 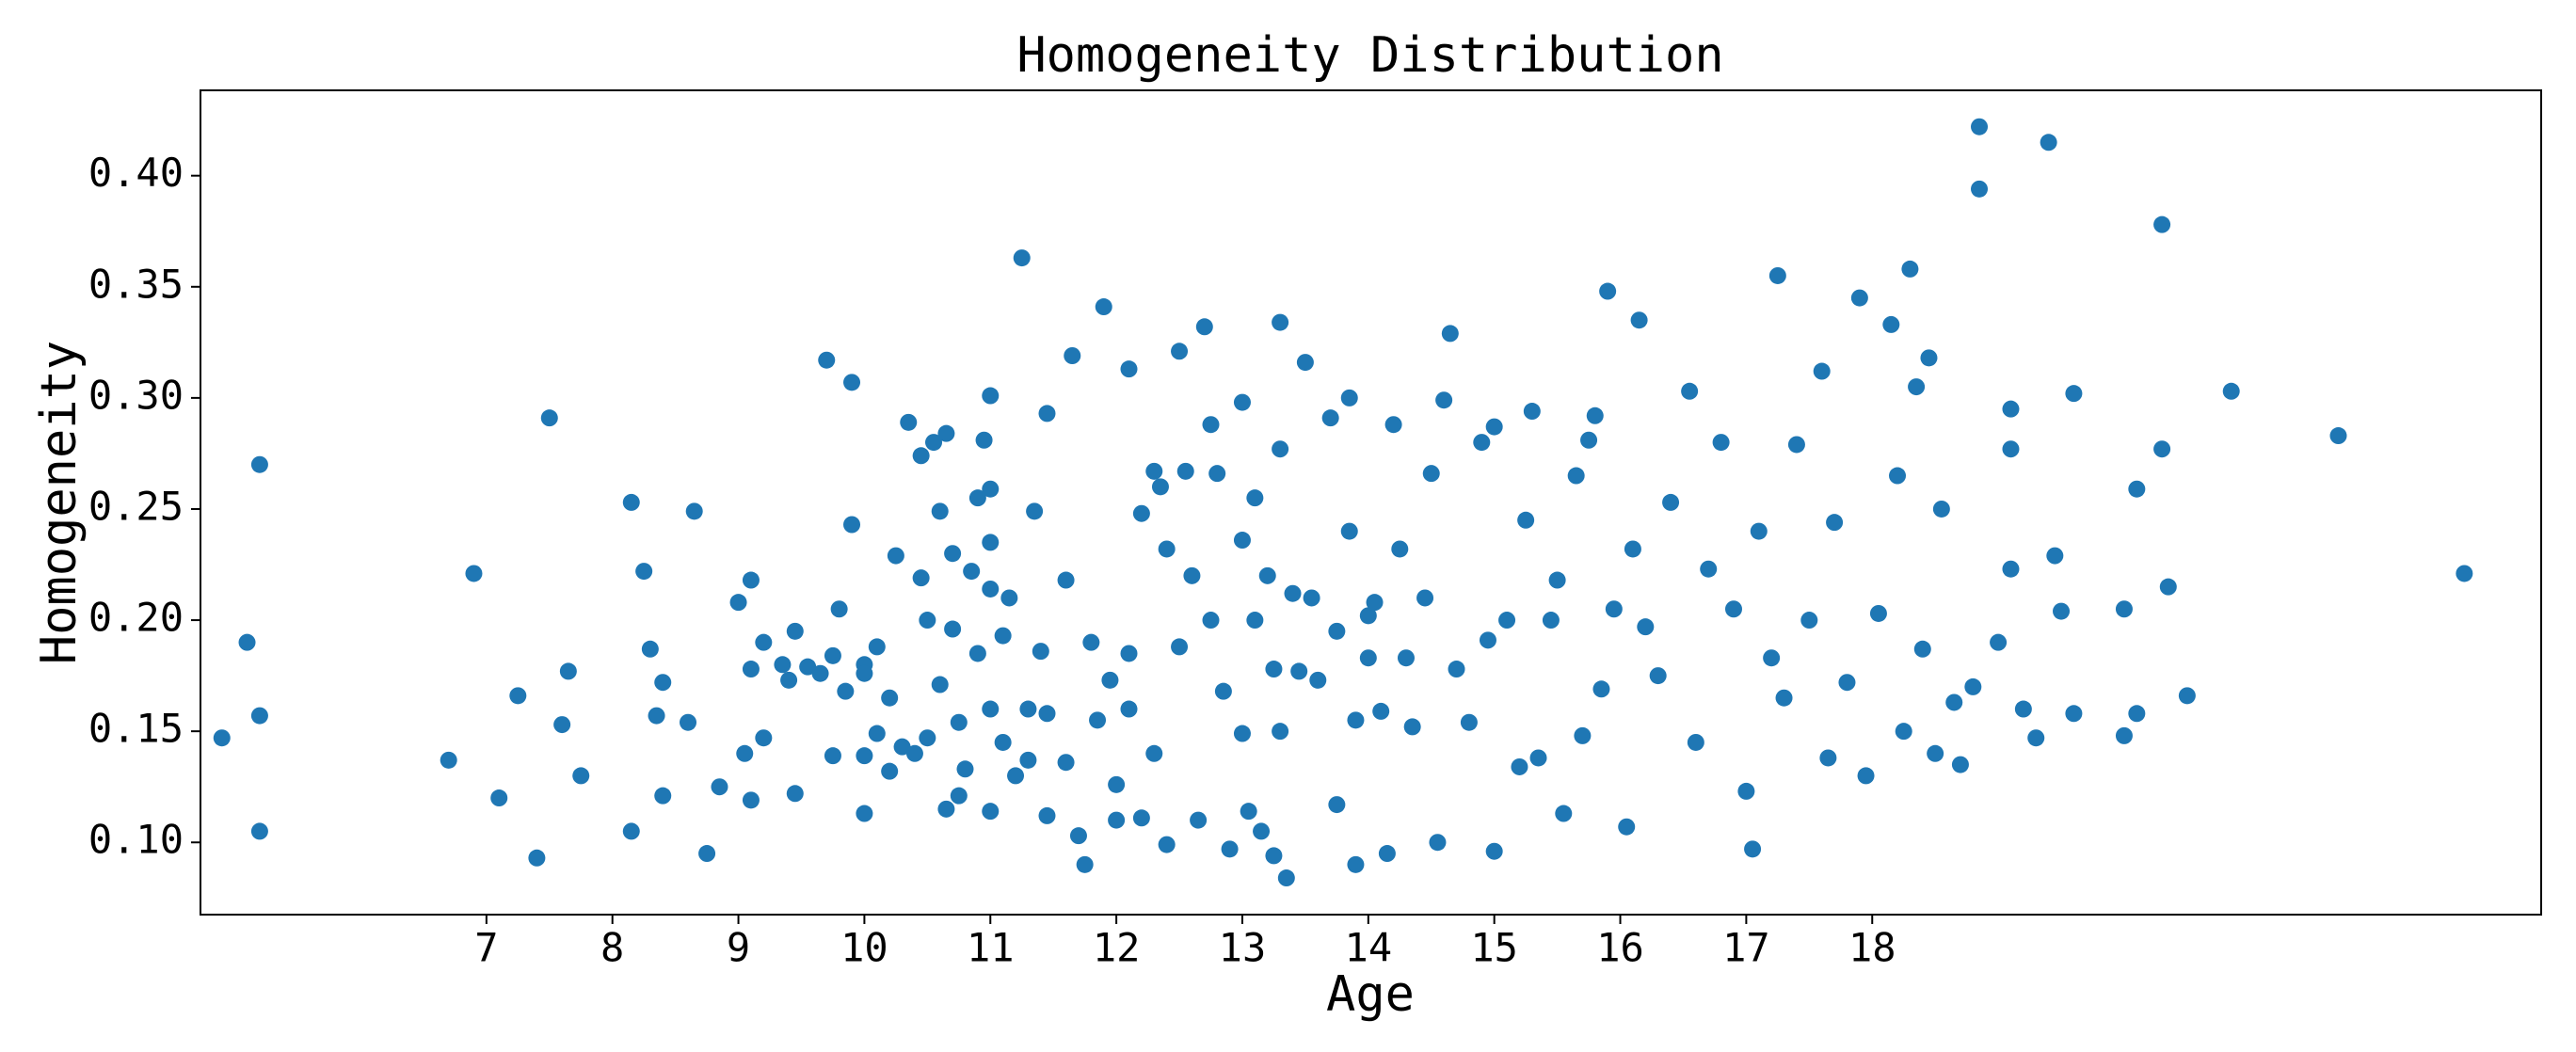 What do you see at coordinates (1243, 948) in the screenshot?
I see `x-tick-label: 13` at bounding box center [1243, 948].